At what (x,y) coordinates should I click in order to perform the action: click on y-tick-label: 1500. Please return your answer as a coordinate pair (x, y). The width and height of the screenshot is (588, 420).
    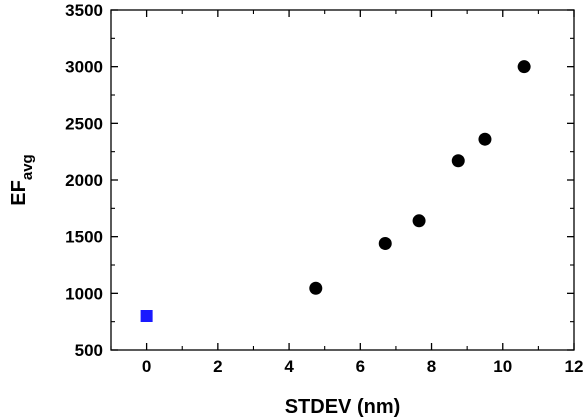
    Looking at the image, I should click on (84, 237).